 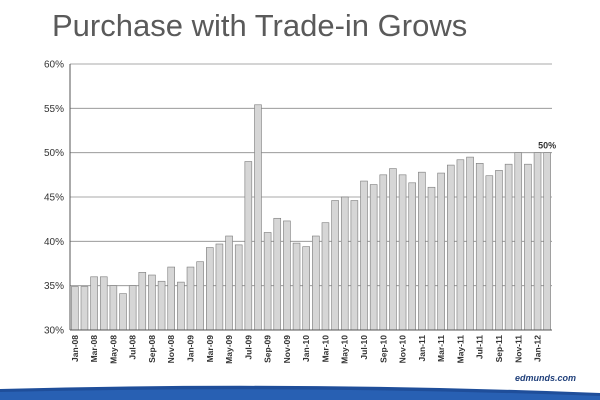 What do you see at coordinates (248, 347) in the screenshot?
I see `x-tick-label: Jul-09` at bounding box center [248, 347].